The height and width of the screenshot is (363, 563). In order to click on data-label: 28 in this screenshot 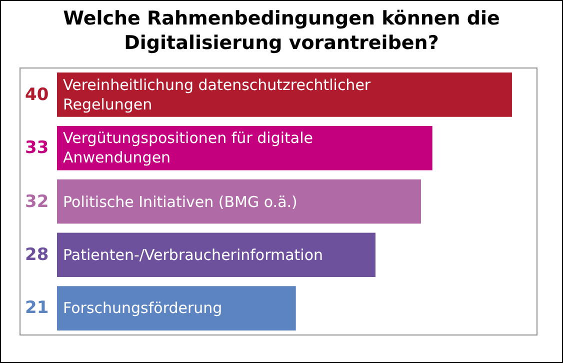, I will do `click(37, 255)`.